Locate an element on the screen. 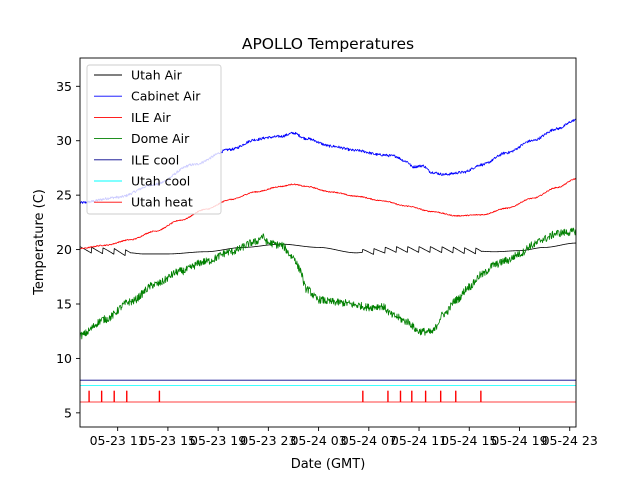 This screenshot has width=640, height=480. legend-frame is located at coordinates (154, 139).